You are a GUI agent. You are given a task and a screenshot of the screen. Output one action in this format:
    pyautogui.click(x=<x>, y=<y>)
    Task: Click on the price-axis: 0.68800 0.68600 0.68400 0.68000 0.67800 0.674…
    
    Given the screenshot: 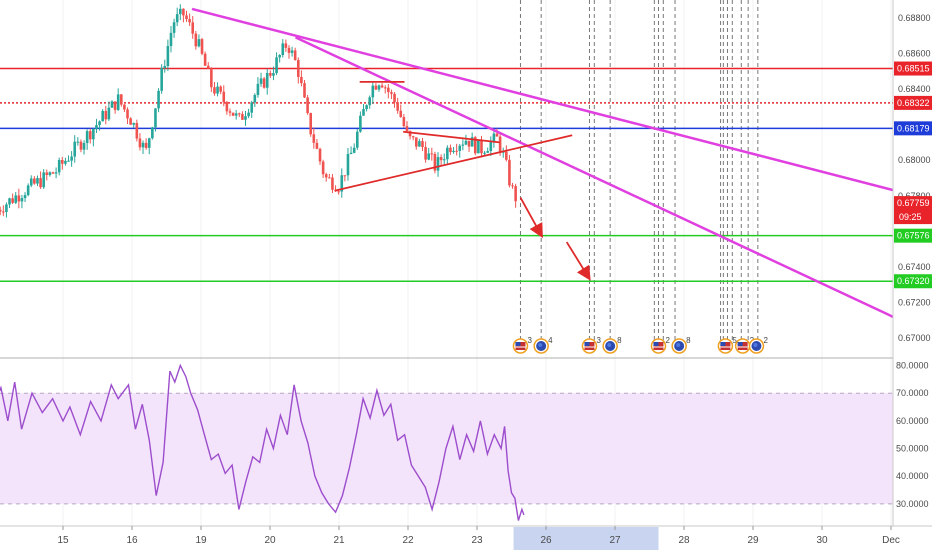 What is the action you would take?
    pyautogui.click(x=912, y=275)
    